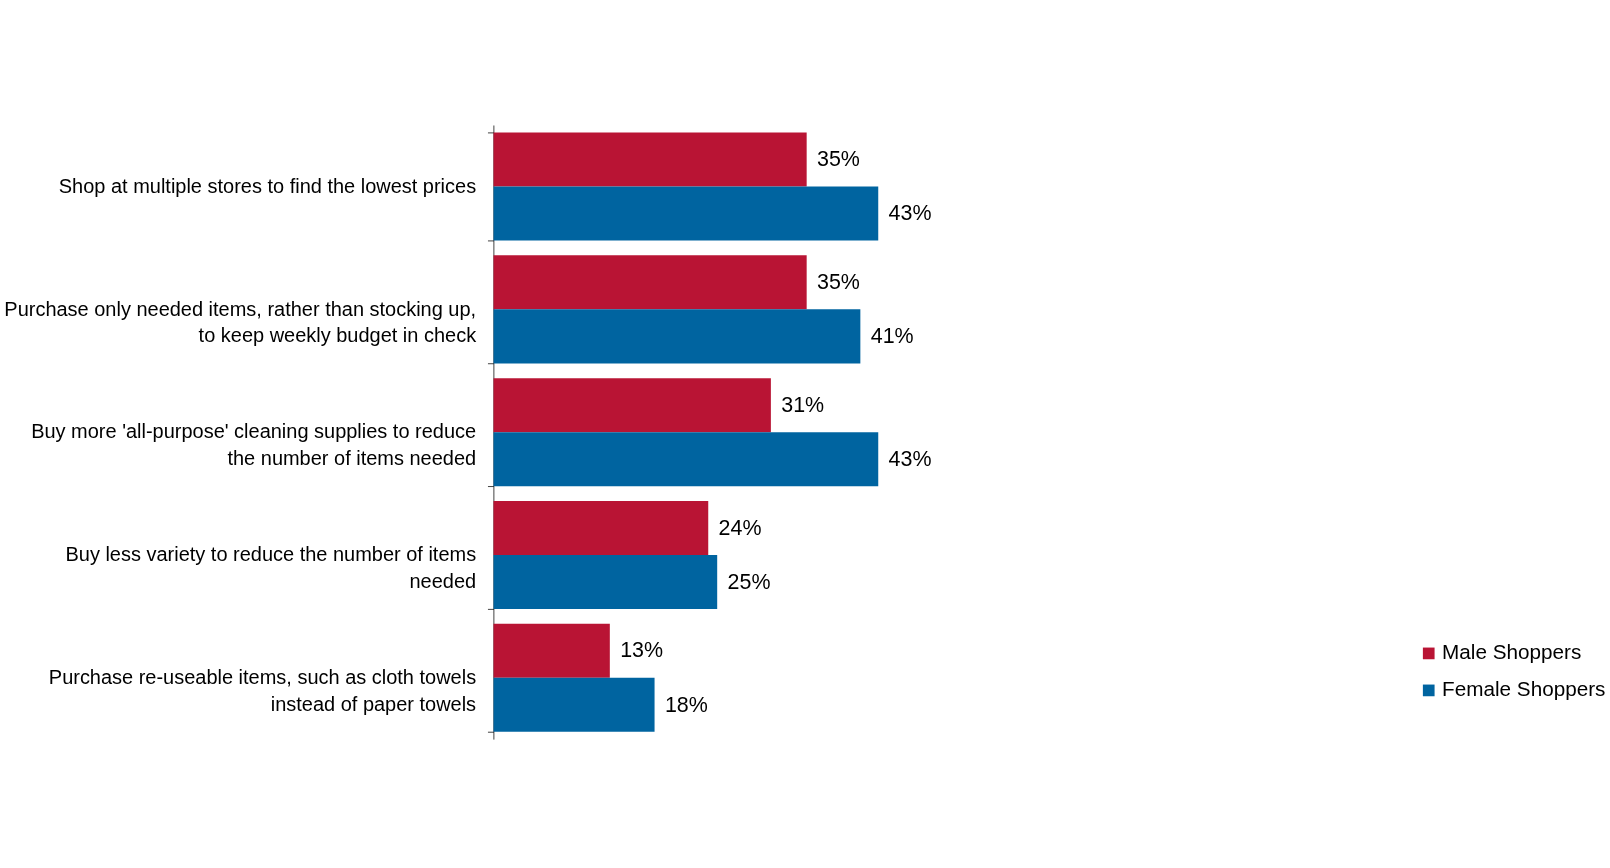  Describe the element at coordinates (271, 567) in the screenshot. I see `y-tick-label: Buy less variety to reduce the number of items needed` at that location.